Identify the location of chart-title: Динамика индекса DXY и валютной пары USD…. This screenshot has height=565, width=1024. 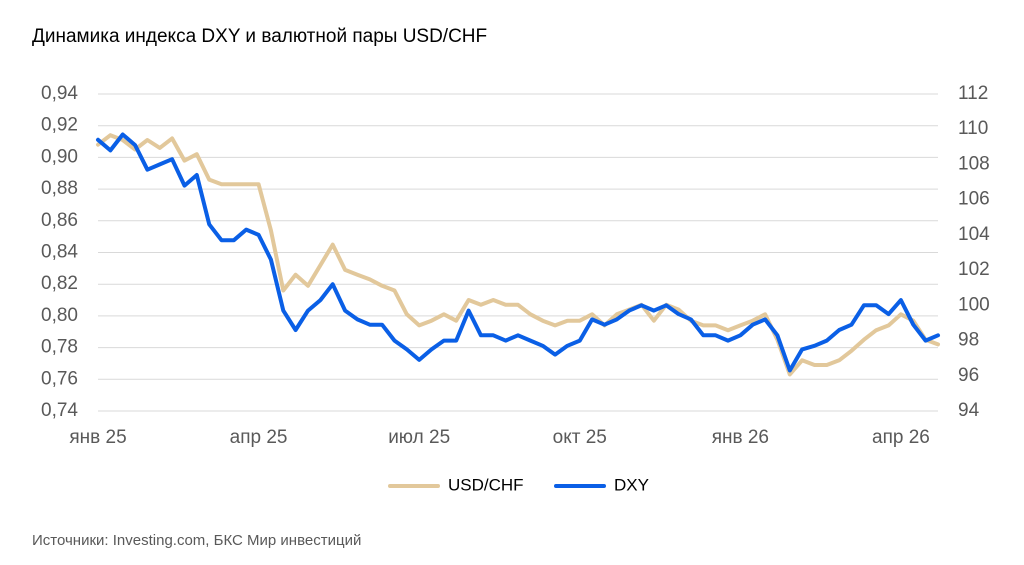
(259, 36).